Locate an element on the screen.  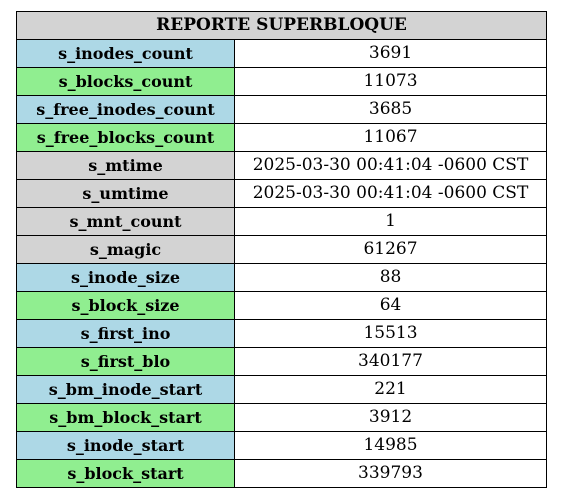
table-row: s_inode_size 88 is located at coordinates (282, 277).